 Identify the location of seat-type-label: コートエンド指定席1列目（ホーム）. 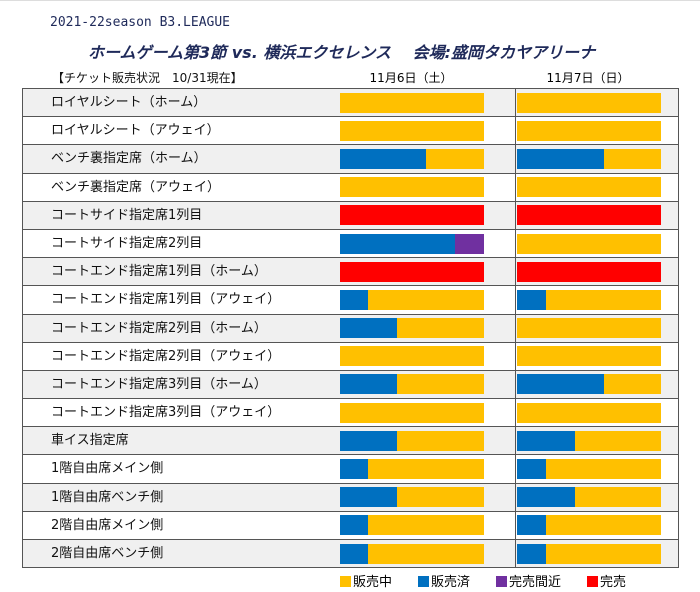
(159, 272).